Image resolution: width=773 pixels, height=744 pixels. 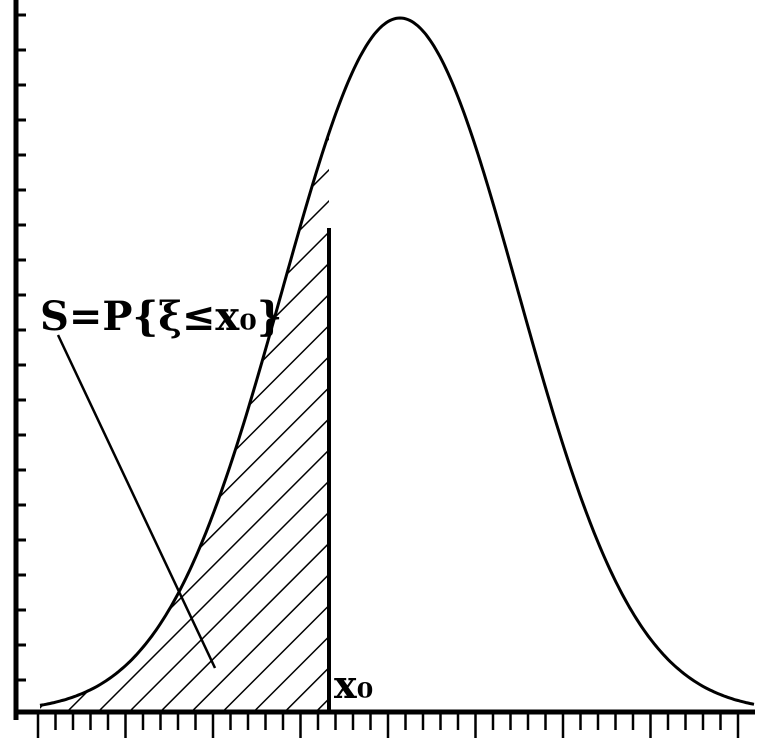 I want to click on x-axis-ticks, so click(x=388, y=726).